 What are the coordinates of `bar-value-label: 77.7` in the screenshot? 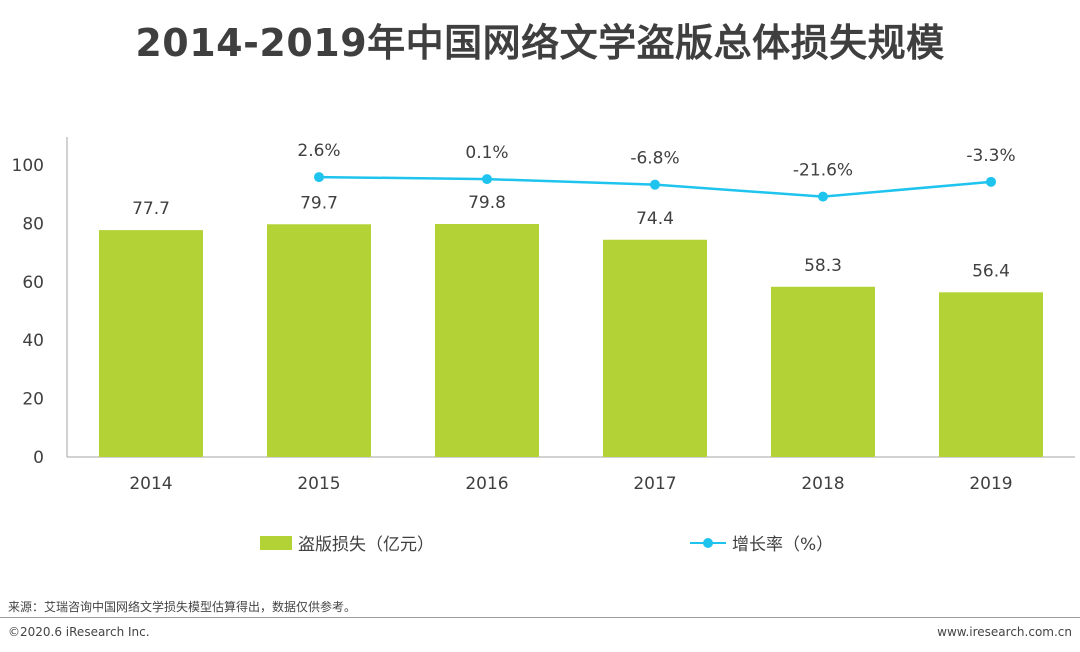 It's located at (151, 209).